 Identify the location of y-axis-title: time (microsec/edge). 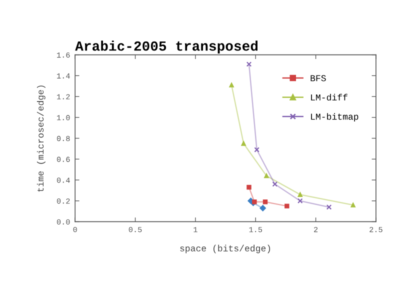
(41, 139).